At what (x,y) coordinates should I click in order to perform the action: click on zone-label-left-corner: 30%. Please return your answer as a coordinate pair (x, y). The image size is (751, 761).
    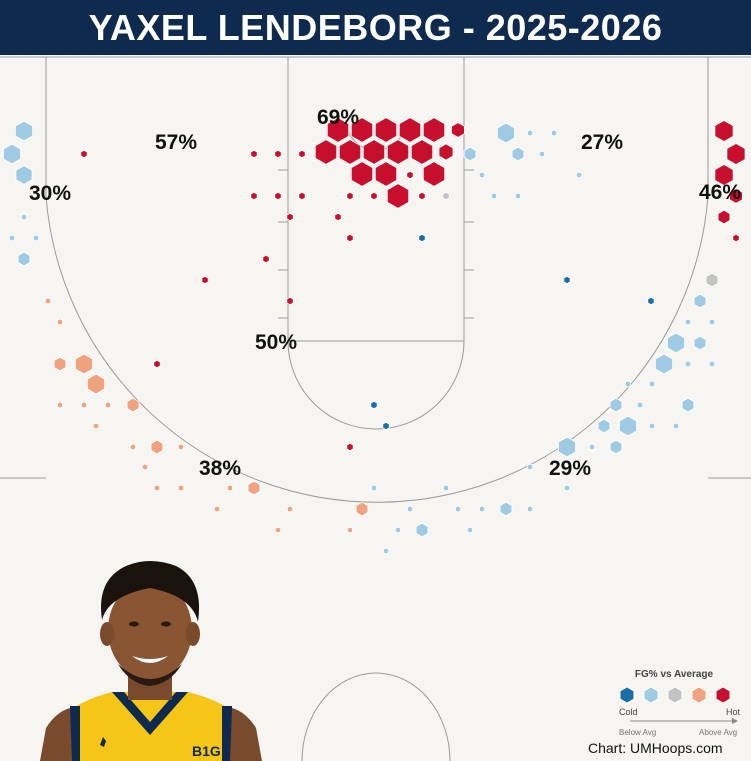
    Looking at the image, I should click on (50, 193).